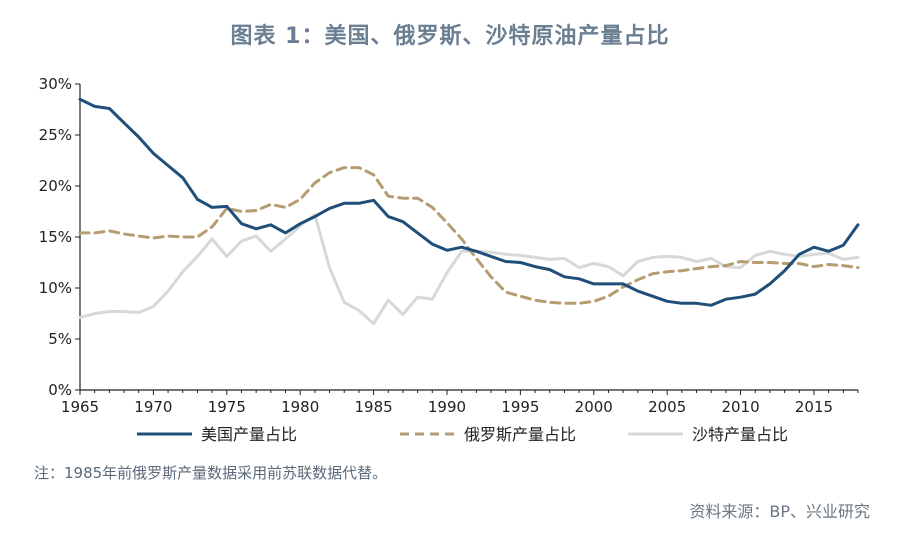 This screenshot has height=533, width=900. Describe the element at coordinates (153, 407) in the screenshot. I see `x-tick-label: 1970` at that location.